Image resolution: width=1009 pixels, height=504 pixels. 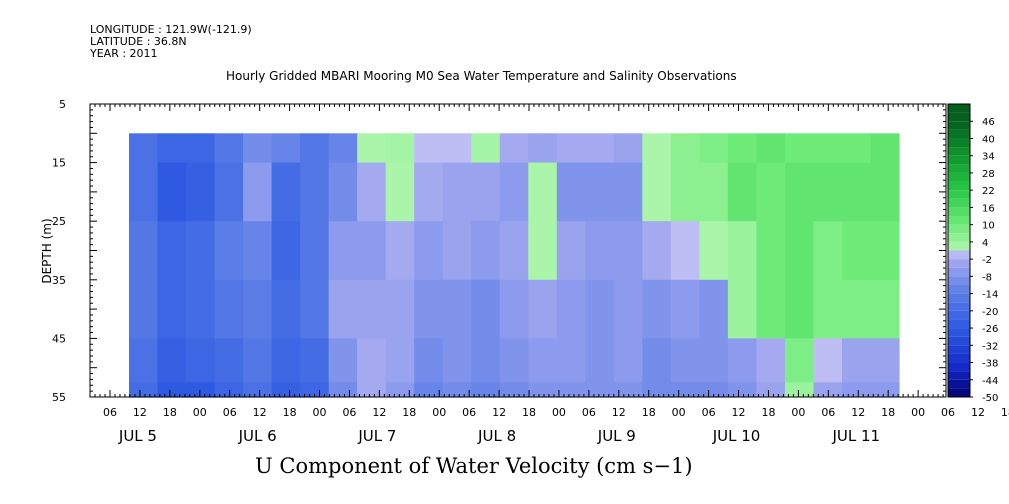 What do you see at coordinates (988, 157) in the screenshot?
I see `colorbar-label: 34` at bounding box center [988, 157].